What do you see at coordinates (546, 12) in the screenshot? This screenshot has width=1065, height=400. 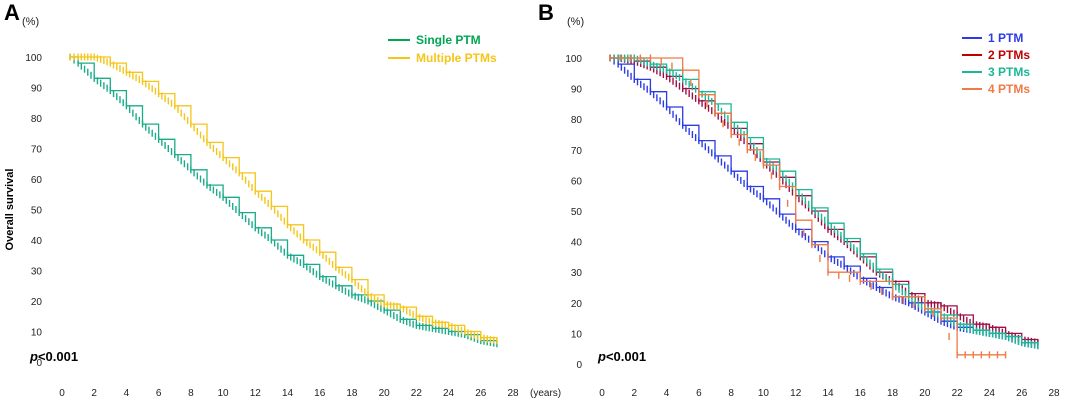 I see `panel-label: B` at bounding box center [546, 12].